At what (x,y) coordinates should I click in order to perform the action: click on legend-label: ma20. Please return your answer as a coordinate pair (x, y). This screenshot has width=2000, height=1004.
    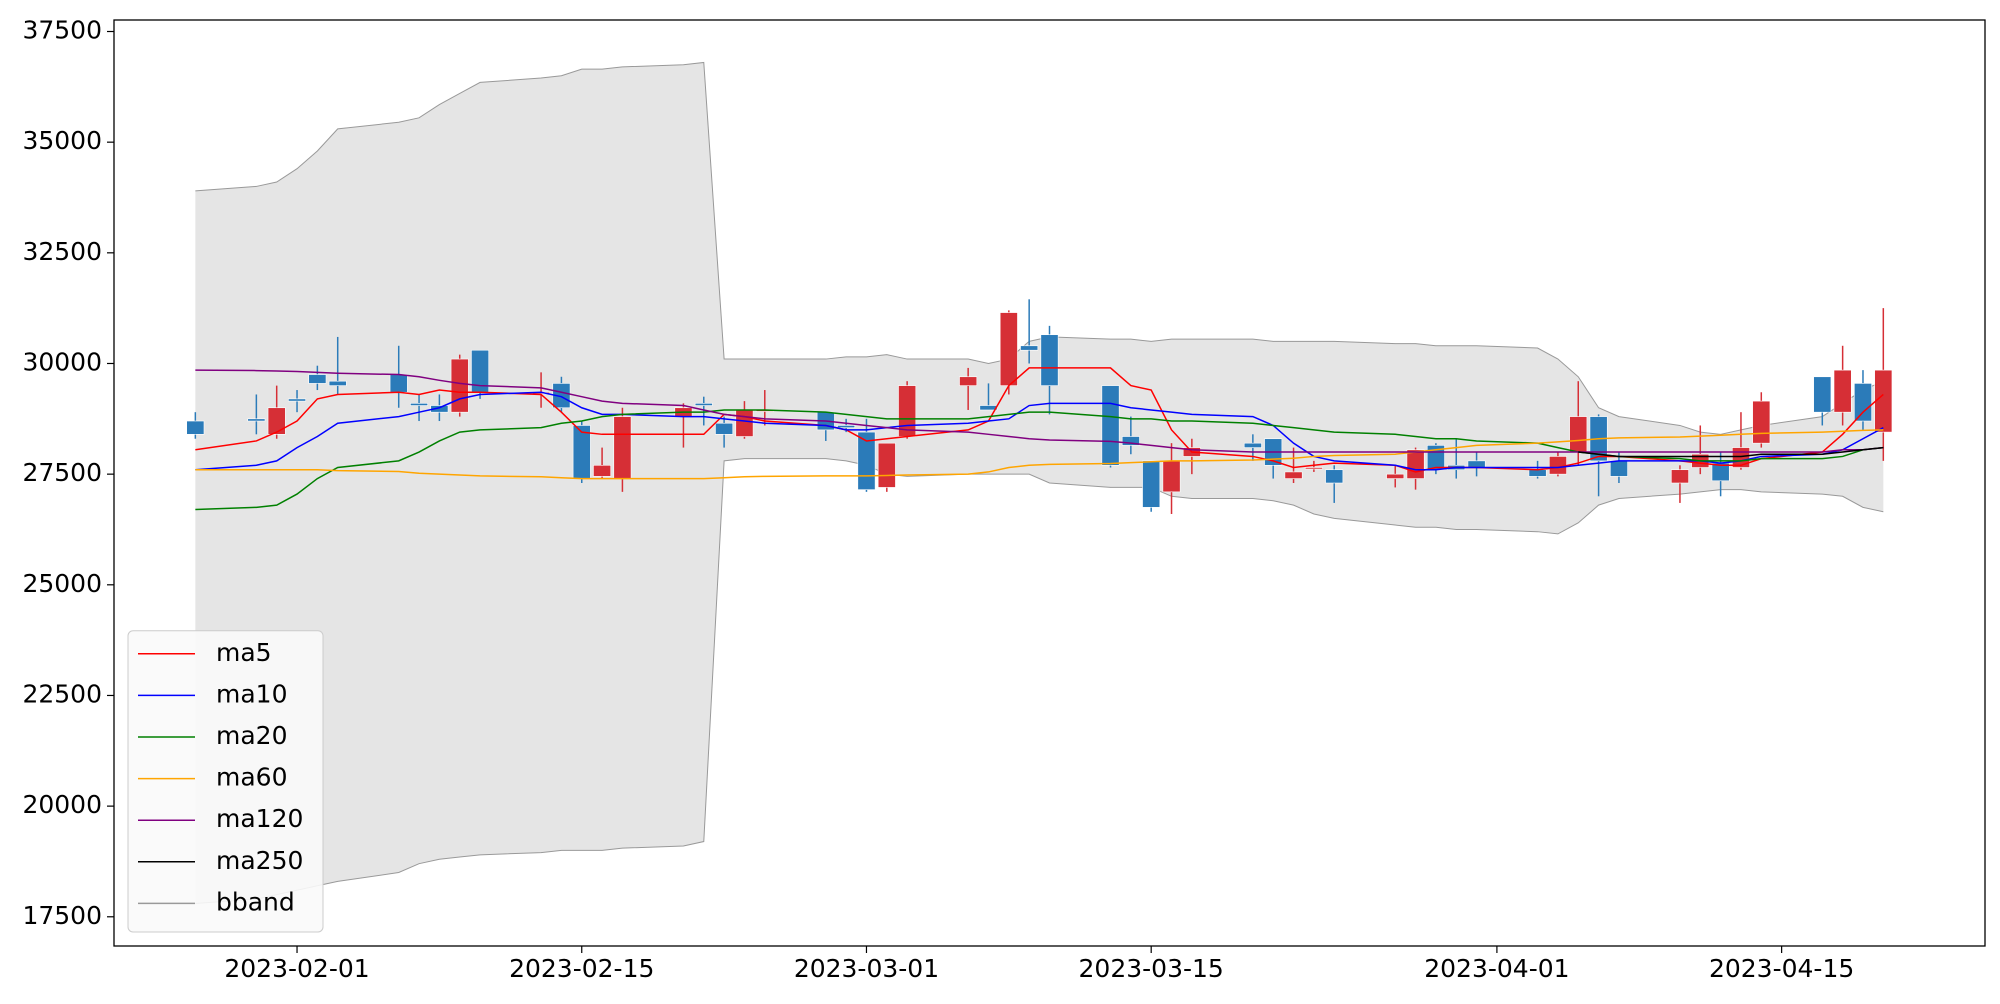
    Looking at the image, I should click on (251, 735).